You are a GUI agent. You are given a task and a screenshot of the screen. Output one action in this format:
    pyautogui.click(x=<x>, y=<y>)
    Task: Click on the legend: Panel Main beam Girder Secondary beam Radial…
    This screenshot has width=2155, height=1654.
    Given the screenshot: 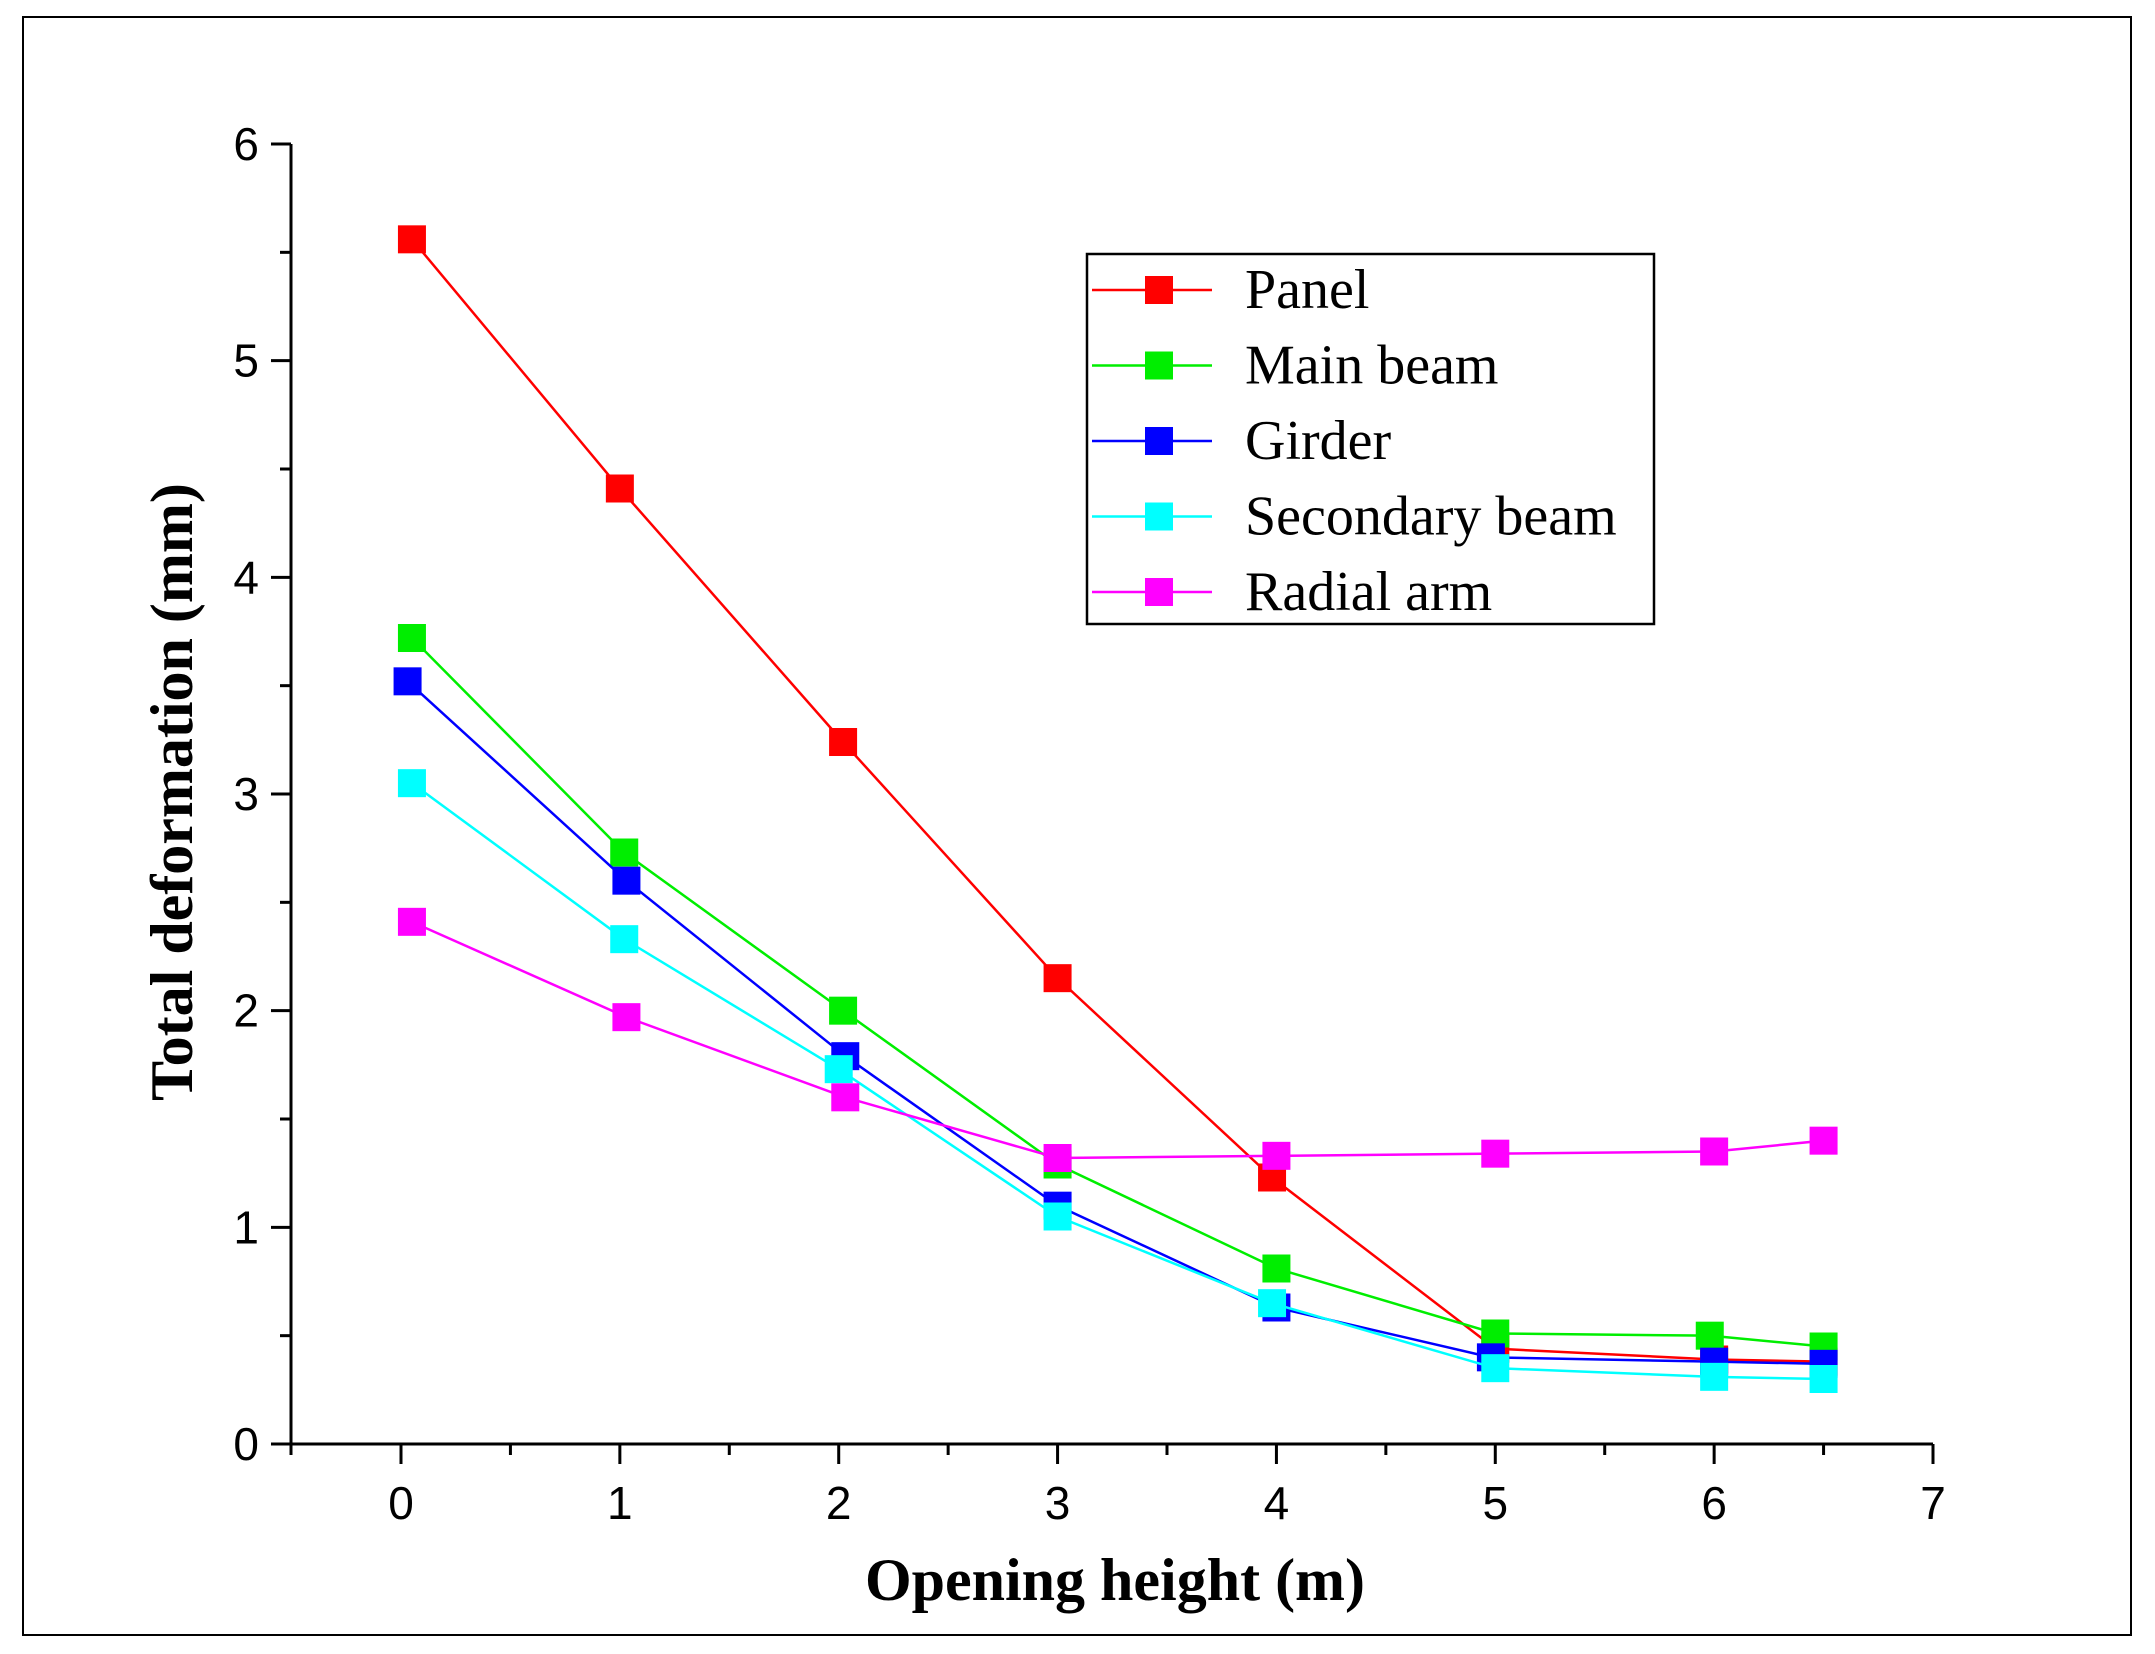 What is the action you would take?
    pyautogui.click(x=1370, y=439)
    